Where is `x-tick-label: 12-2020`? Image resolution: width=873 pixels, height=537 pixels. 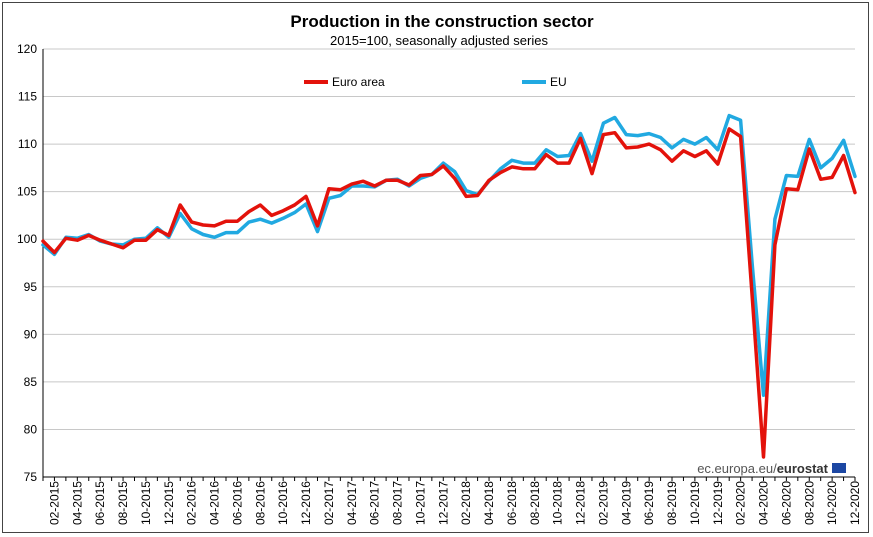
x-tick-label: 12-2020 is located at coordinates (855, 503).